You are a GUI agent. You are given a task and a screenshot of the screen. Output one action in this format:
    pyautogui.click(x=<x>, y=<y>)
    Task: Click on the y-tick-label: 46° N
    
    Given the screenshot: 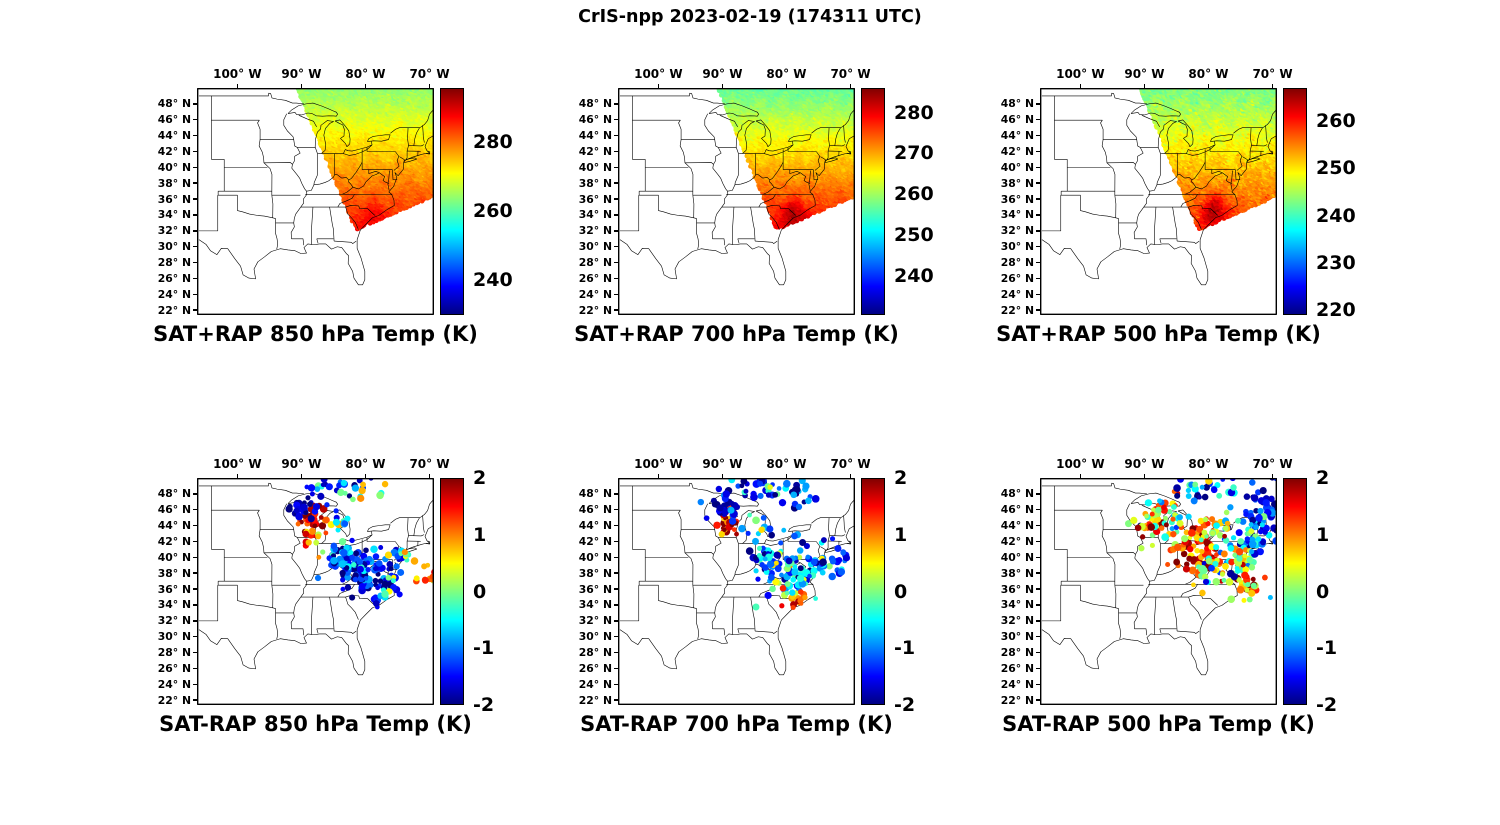 What is the action you would take?
    pyautogui.click(x=595, y=120)
    